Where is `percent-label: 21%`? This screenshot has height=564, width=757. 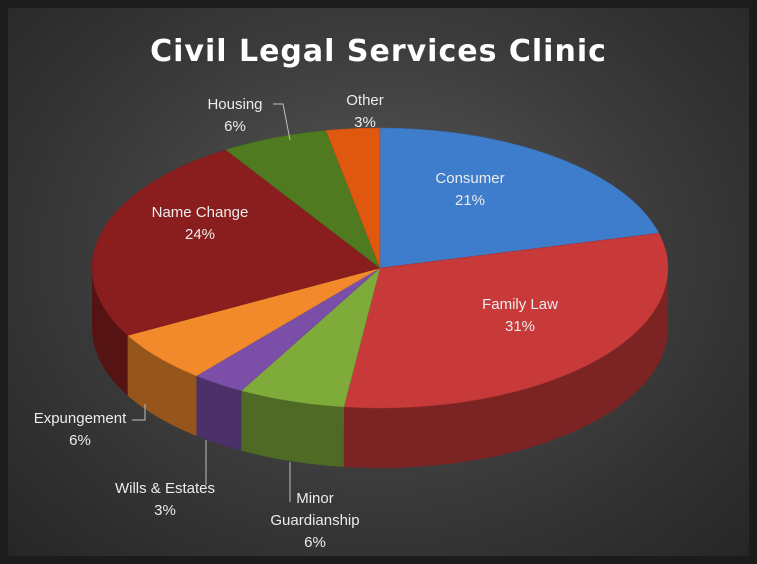
percent-label: 21% is located at coordinates (470, 200).